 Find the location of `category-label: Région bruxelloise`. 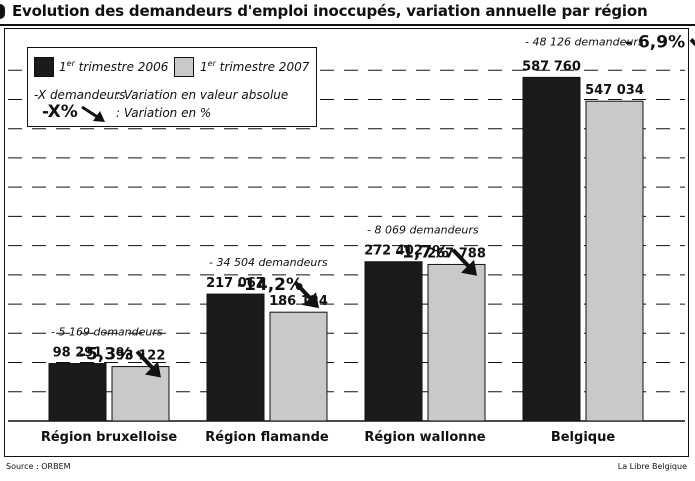

category-label: Région bruxelloise is located at coordinates (109, 437).